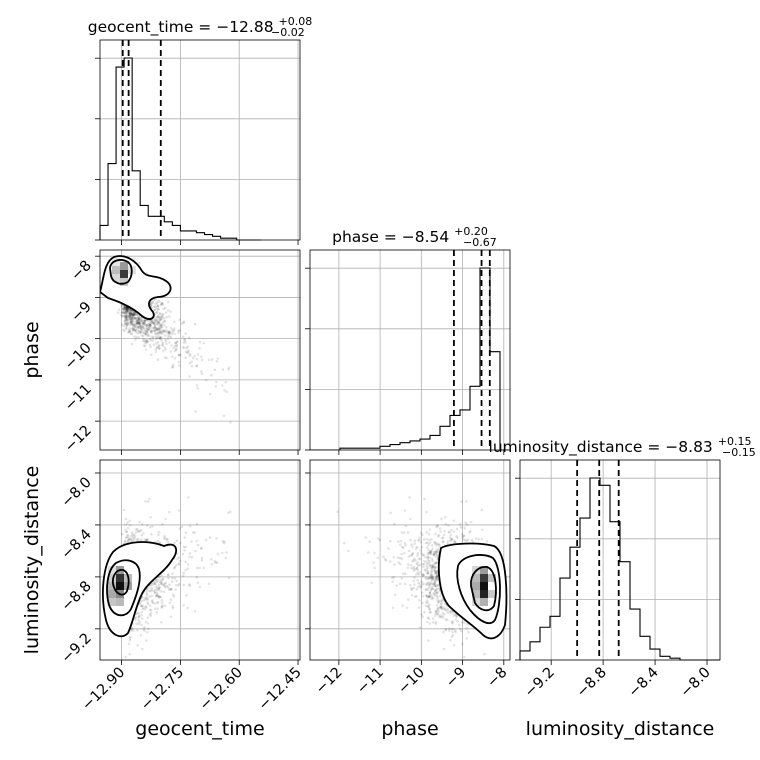 The width and height of the screenshot is (760, 760). What do you see at coordinates (78, 356) in the screenshot?
I see `y-tick-label: −10` at bounding box center [78, 356].